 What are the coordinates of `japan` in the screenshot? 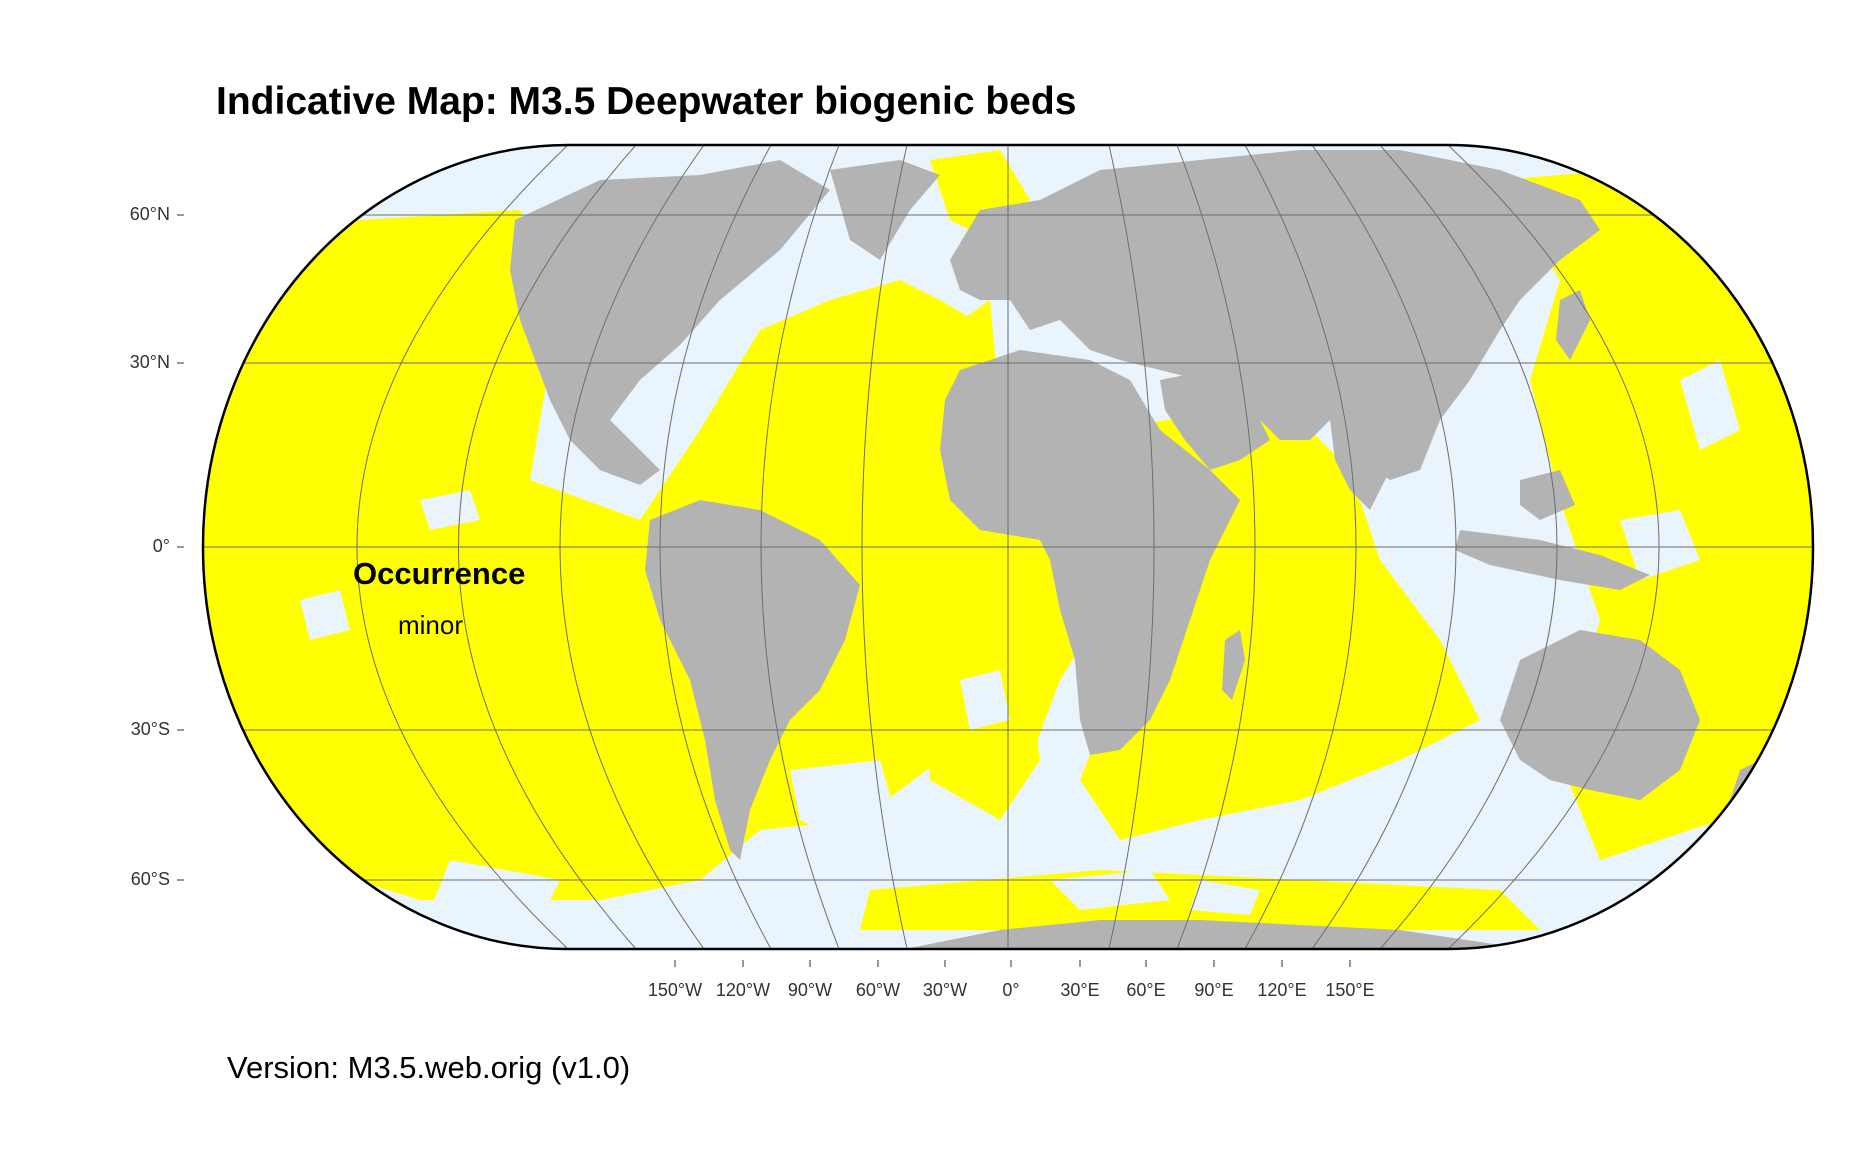 It's located at (1573, 325).